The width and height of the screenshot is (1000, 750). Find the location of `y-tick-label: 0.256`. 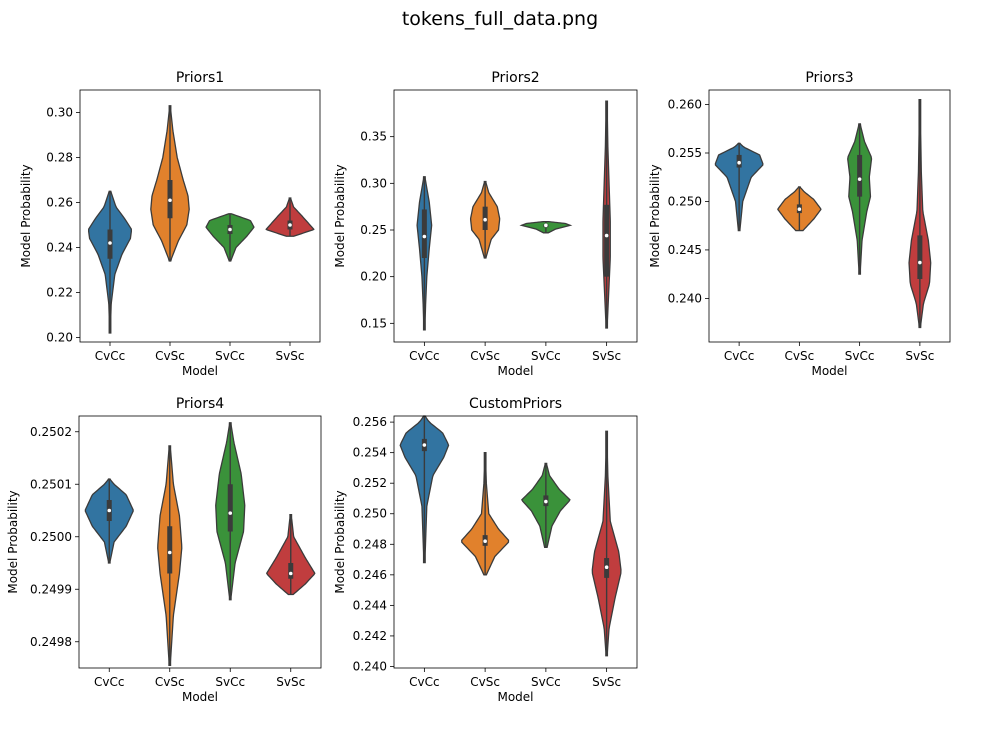

y-tick-label: 0.256 is located at coordinates (370, 422).